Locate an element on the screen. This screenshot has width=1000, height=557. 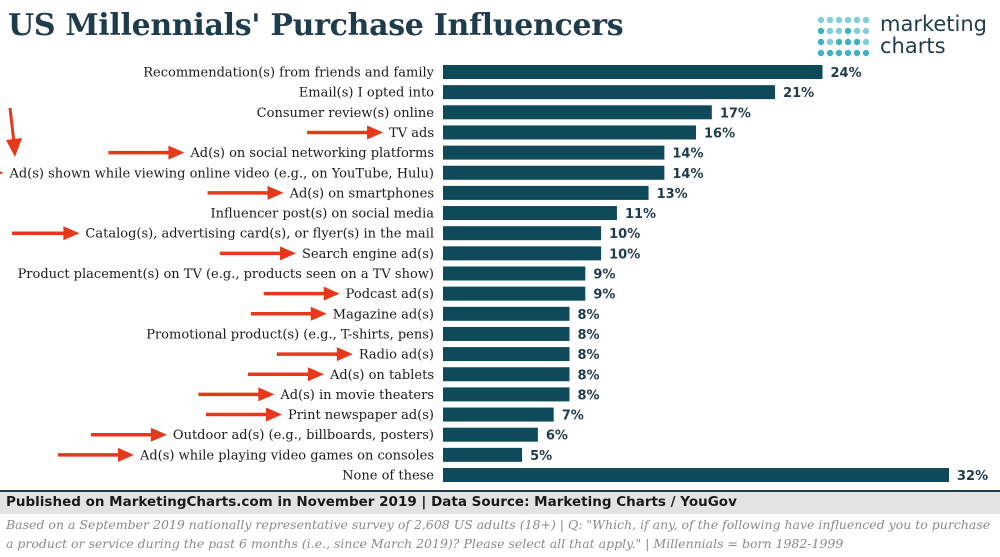
value-label: 32% is located at coordinates (972, 476).